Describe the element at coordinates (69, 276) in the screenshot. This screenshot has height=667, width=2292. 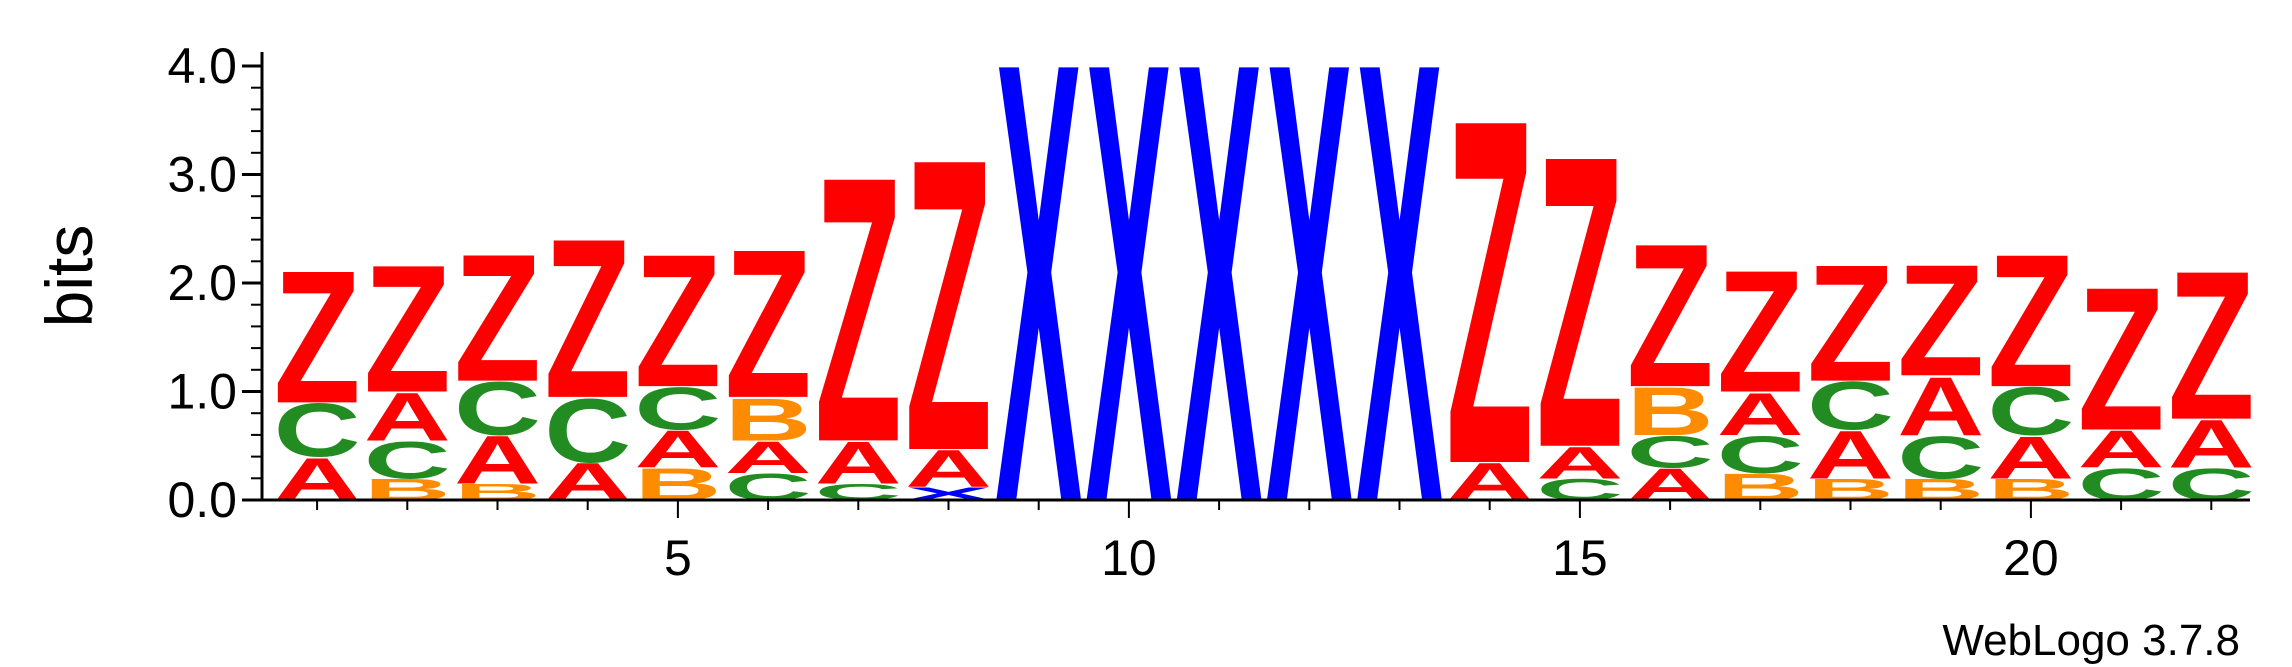
I see `y-axis-label: bits` at that location.